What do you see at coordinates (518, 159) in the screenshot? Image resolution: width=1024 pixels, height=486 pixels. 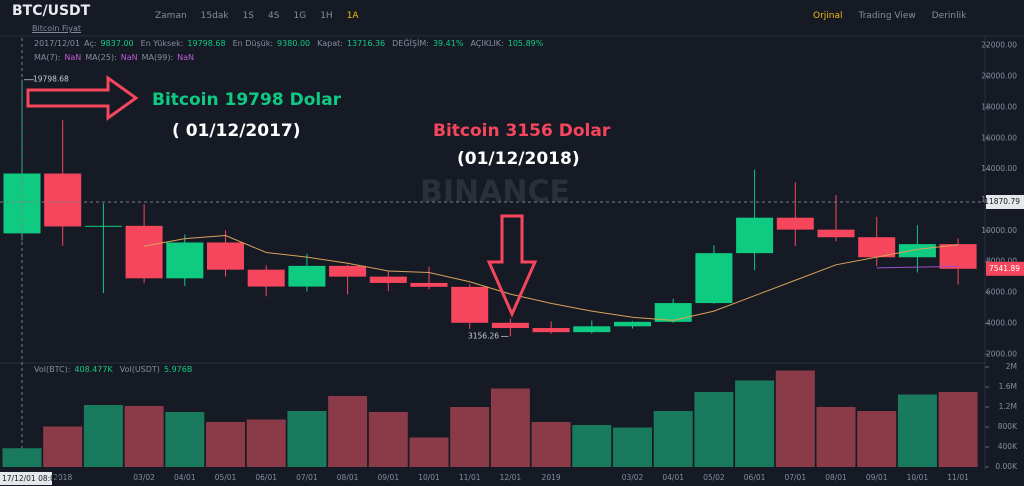 I see `annotation: (01/12/2018)` at bounding box center [518, 159].